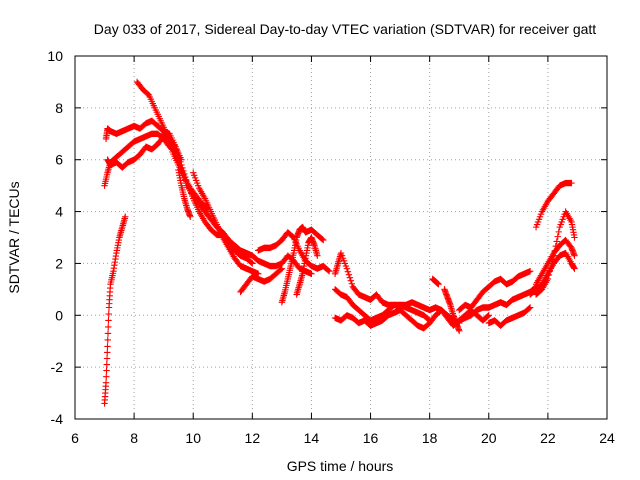 Image resolution: width=640 pixels, height=480 pixels. I want to click on y-tick-label: 10, so click(55, 56).